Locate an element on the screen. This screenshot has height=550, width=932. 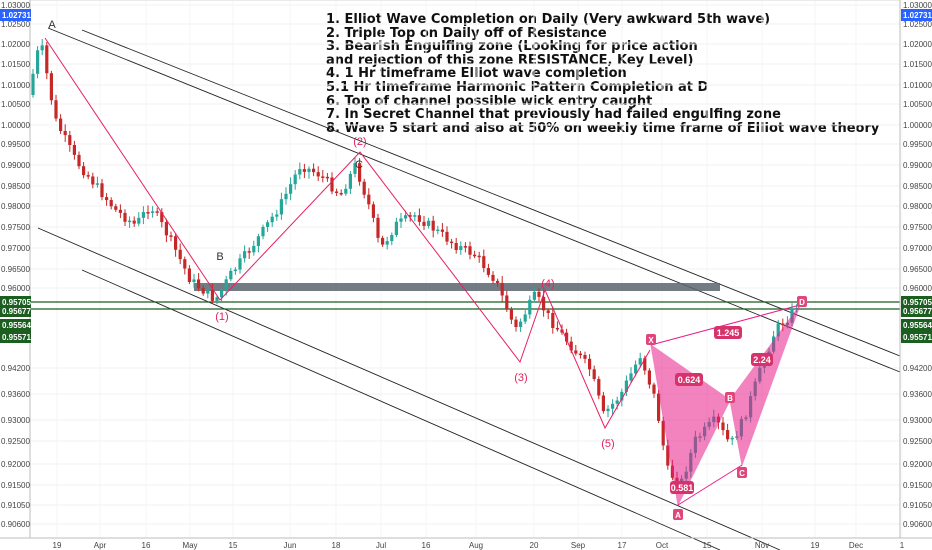
y-tick-left: 0.94200 is located at coordinates (15, 368).